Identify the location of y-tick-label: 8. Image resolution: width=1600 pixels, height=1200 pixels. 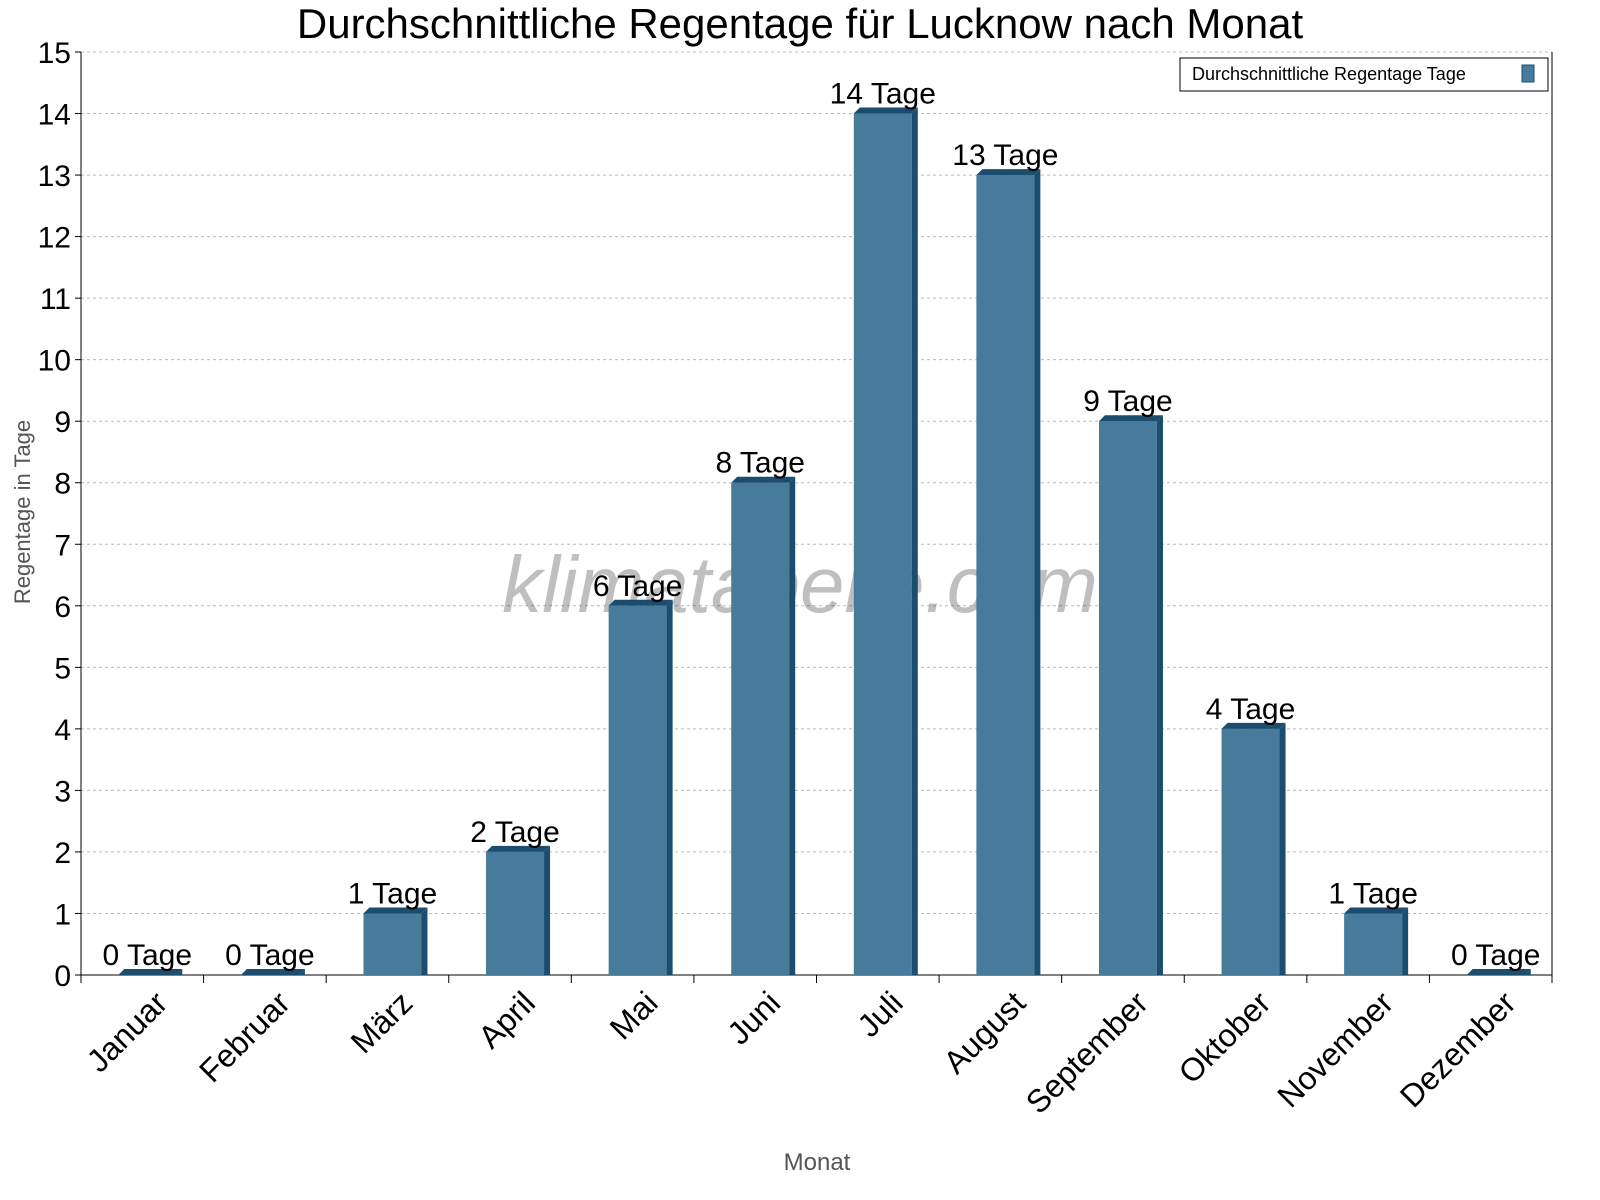
(62, 484).